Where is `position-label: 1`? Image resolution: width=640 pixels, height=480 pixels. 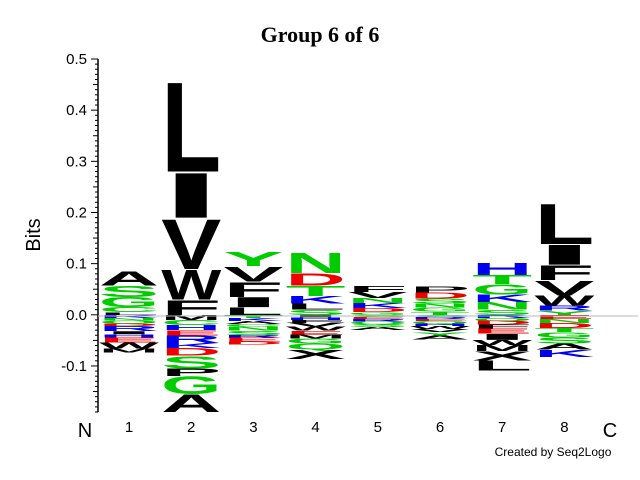 position-label: 1 is located at coordinates (129, 427).